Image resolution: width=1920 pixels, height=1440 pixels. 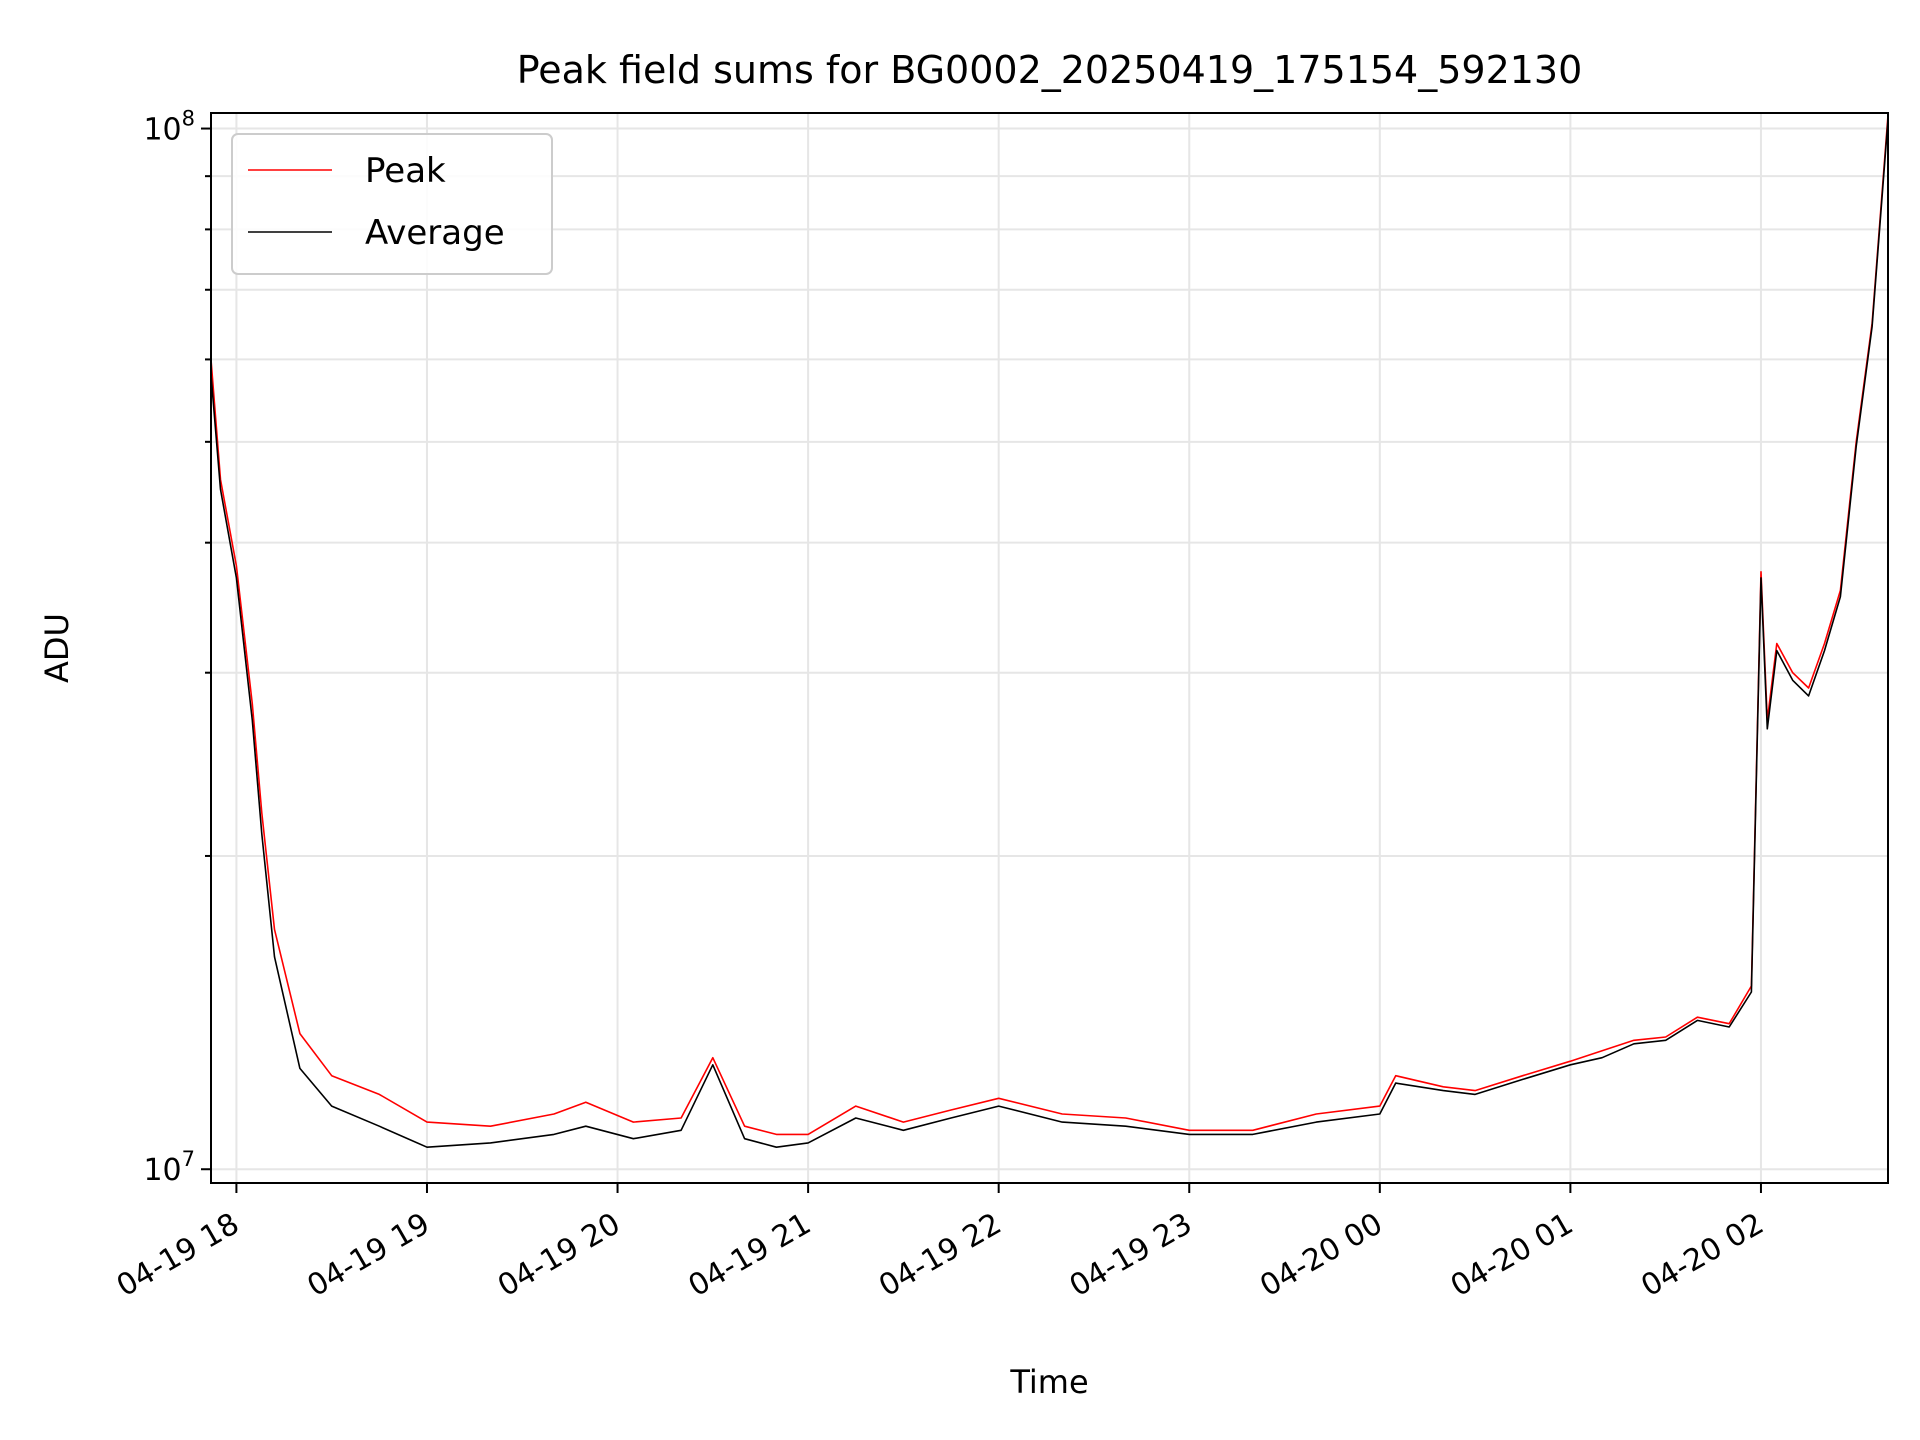 What do you see at coordinates (435, 233) in the screenshot?
I see `legend-label-average: Average` at bounding box center [435, 233].